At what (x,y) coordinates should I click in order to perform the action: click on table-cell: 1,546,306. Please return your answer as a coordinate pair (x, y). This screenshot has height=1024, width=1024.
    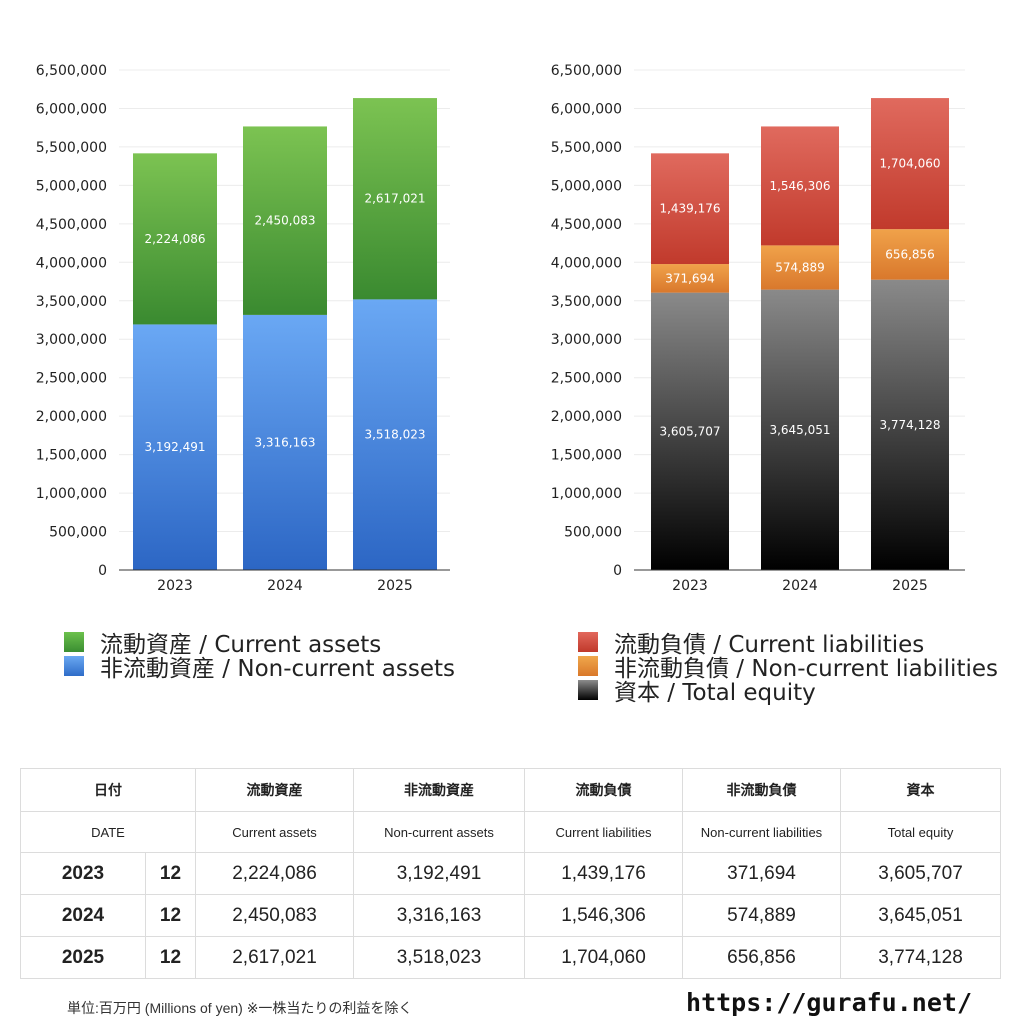
    Looking at the image, I should click on (603, 915).